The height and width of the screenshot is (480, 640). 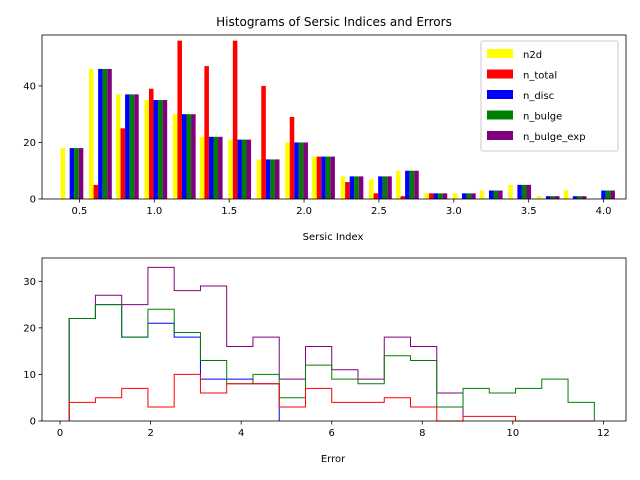 I want to click on y-tick-label: 30, so click(x=29, y=282).